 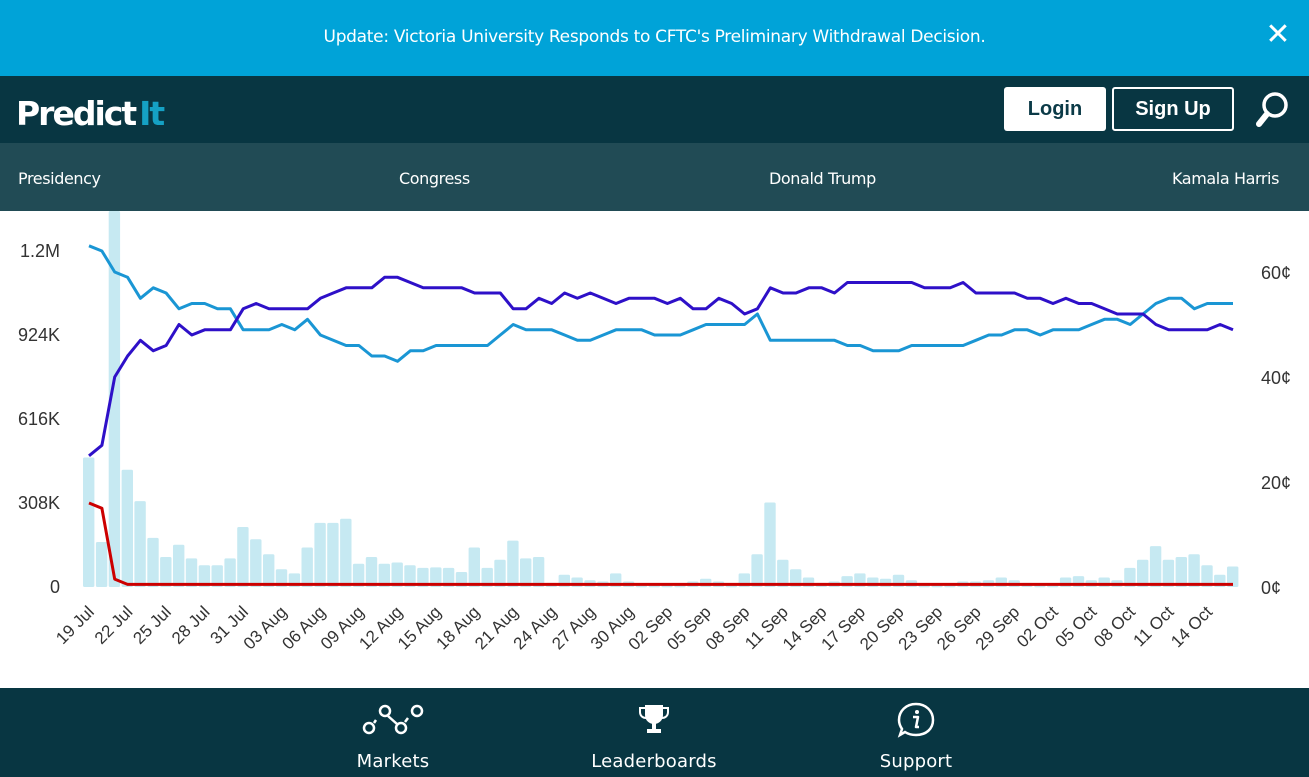 I want to click on logo-text-accent: It, so click(x=152, y=113).